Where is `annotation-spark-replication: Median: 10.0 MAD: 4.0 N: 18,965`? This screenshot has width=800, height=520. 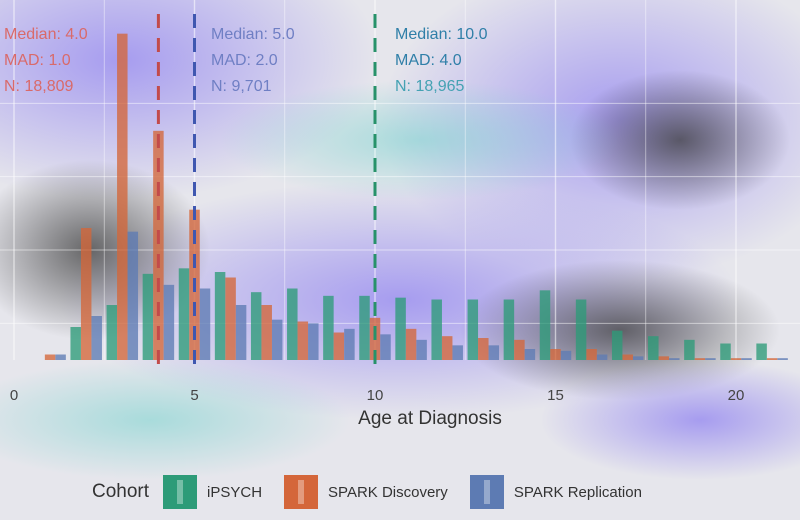
annotation-spark-replication: Median: 10.0 MAD: 4.0 N: 18,965 is located at coordinates (441, 61).